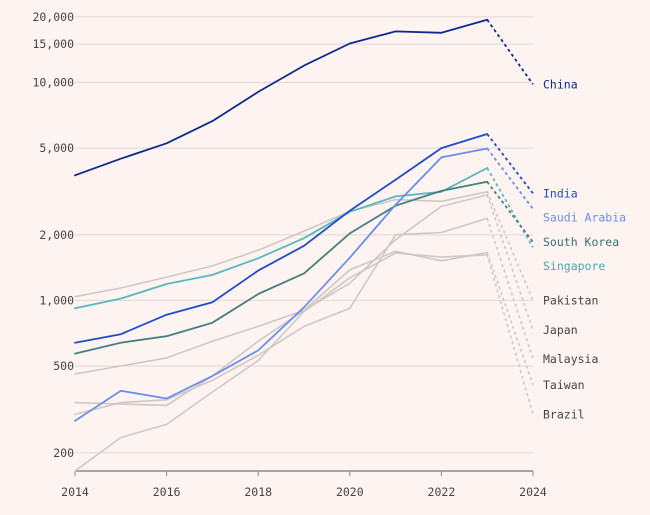 The height and width of the screenshot is (515, 650). What do you see at coordinates (510, 246) in the screenshot?
I see `projection-line-pakistan` at bounding box center [510, 246].